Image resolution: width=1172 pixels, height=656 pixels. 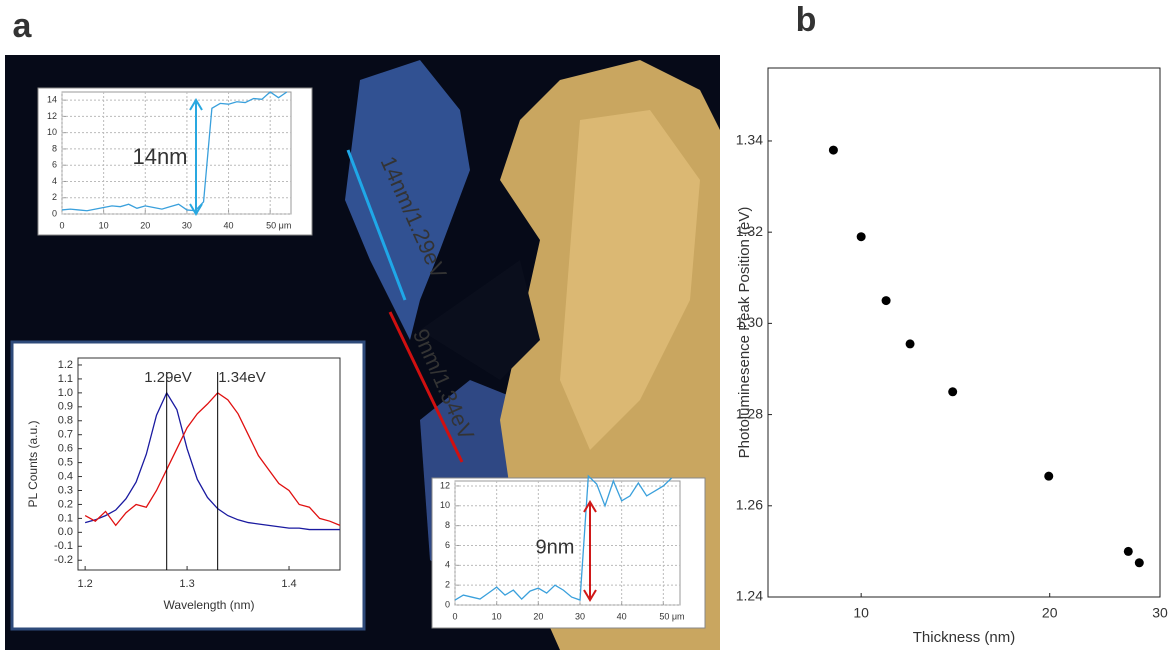 I want to click on y-tick-label: 1.2, so click(x=65, y=365).